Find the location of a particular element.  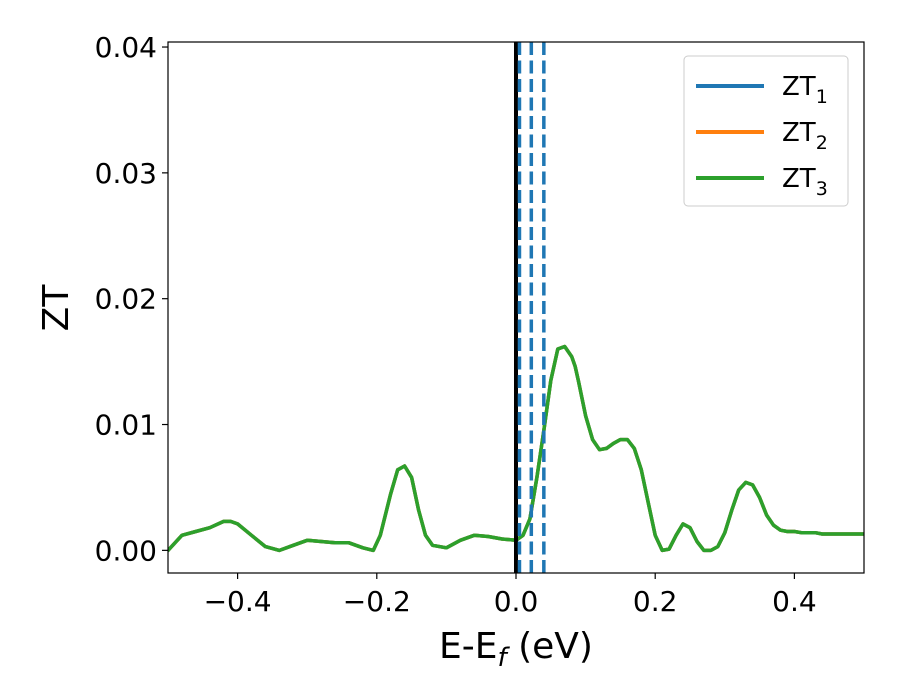

legend: ZT1 ZT2 ZT3 is located at coordinates (766, 131).